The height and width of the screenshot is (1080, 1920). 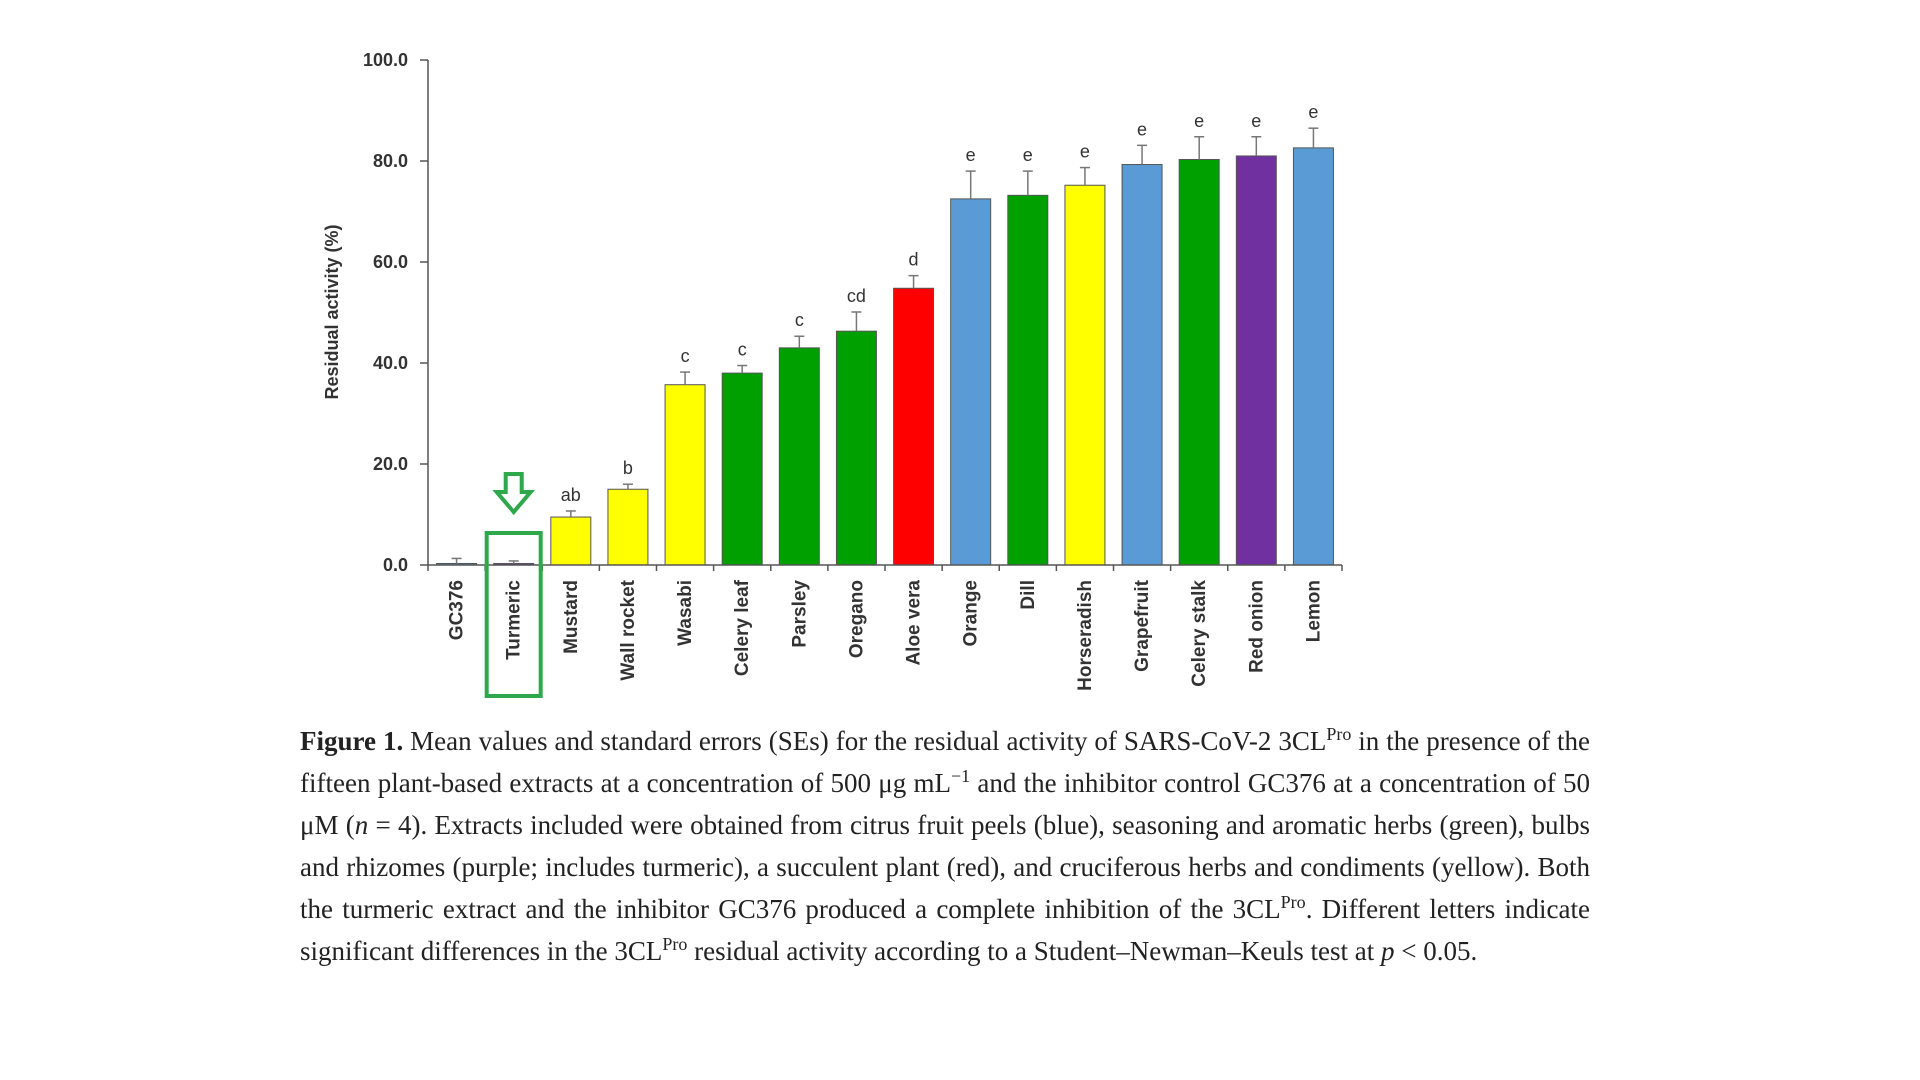 What do you see at coordinates (1313, 611) in the screenshot?
I see `x-tick-label: Lemon` at bounding box center [1313, 611].